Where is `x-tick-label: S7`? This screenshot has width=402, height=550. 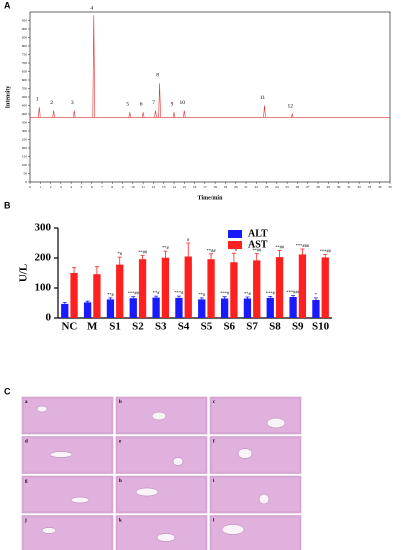
x-tick-label: S7 is located at coordinates (252, 327).